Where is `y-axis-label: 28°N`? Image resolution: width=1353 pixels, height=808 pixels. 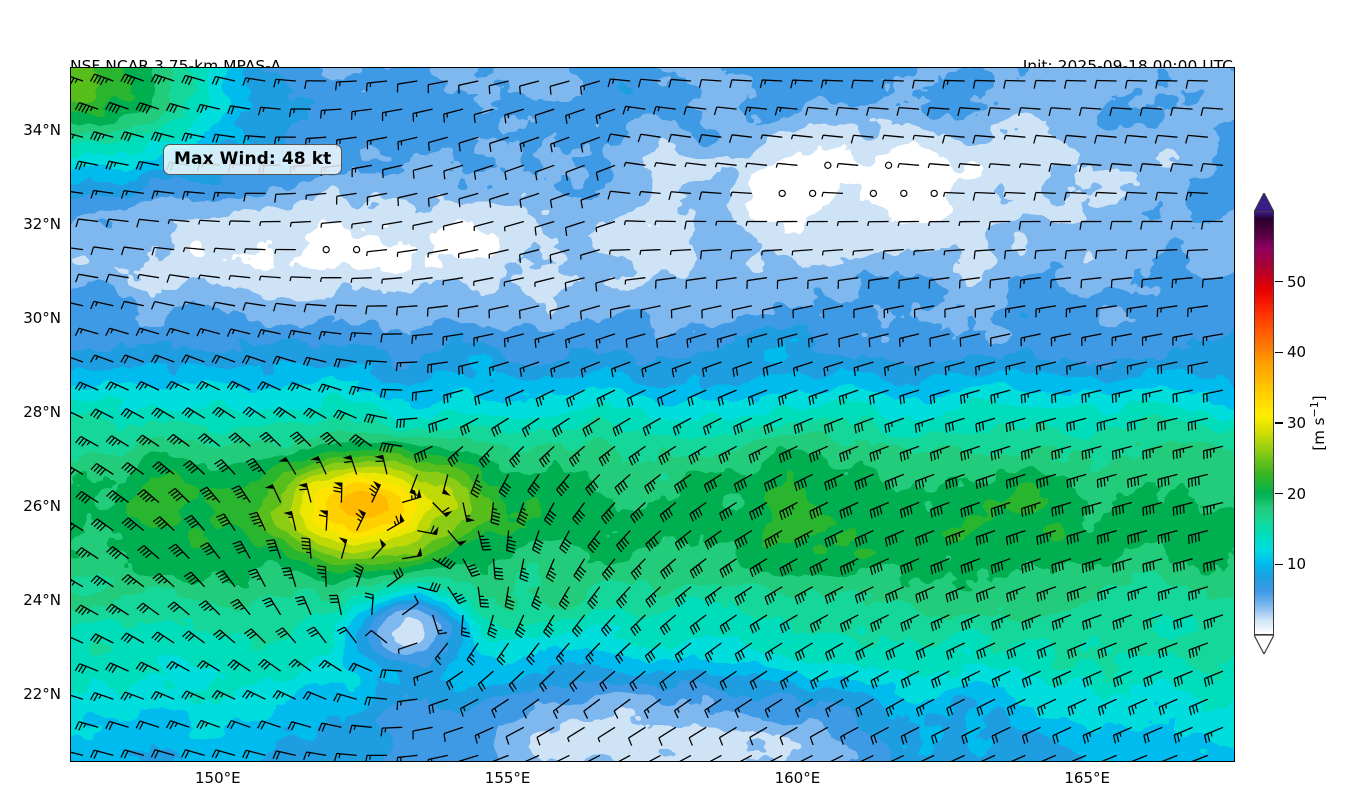
y-axis-label: 28°N is located at coordinates (42, 412).